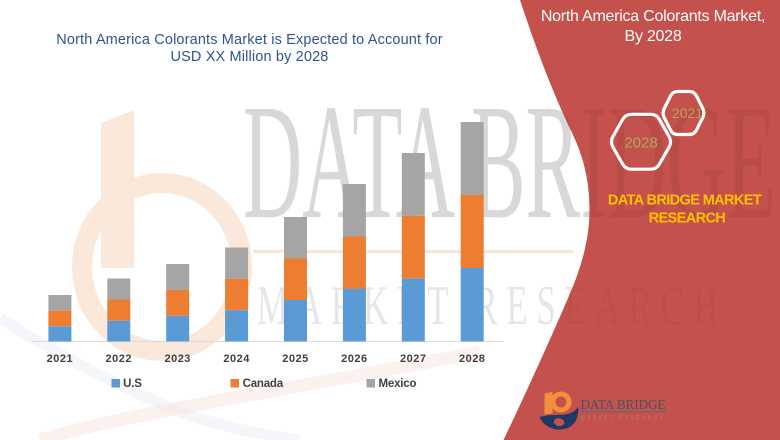 The height and width of the screenshot is (440, 780). Describe the element at coordinates (177, 359) in the screenshot. I see `svg-text: 2023` at that location.